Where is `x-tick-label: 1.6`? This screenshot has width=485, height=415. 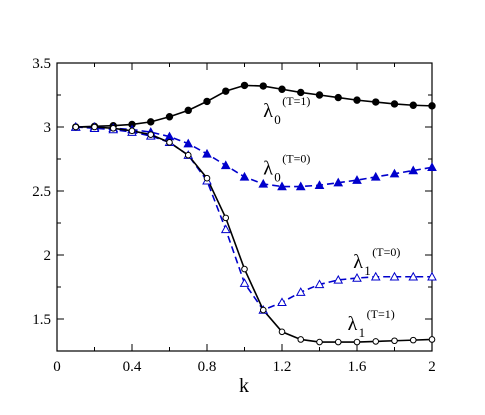
x-tick-label: 1.6 is located at coordinates (357, 367).